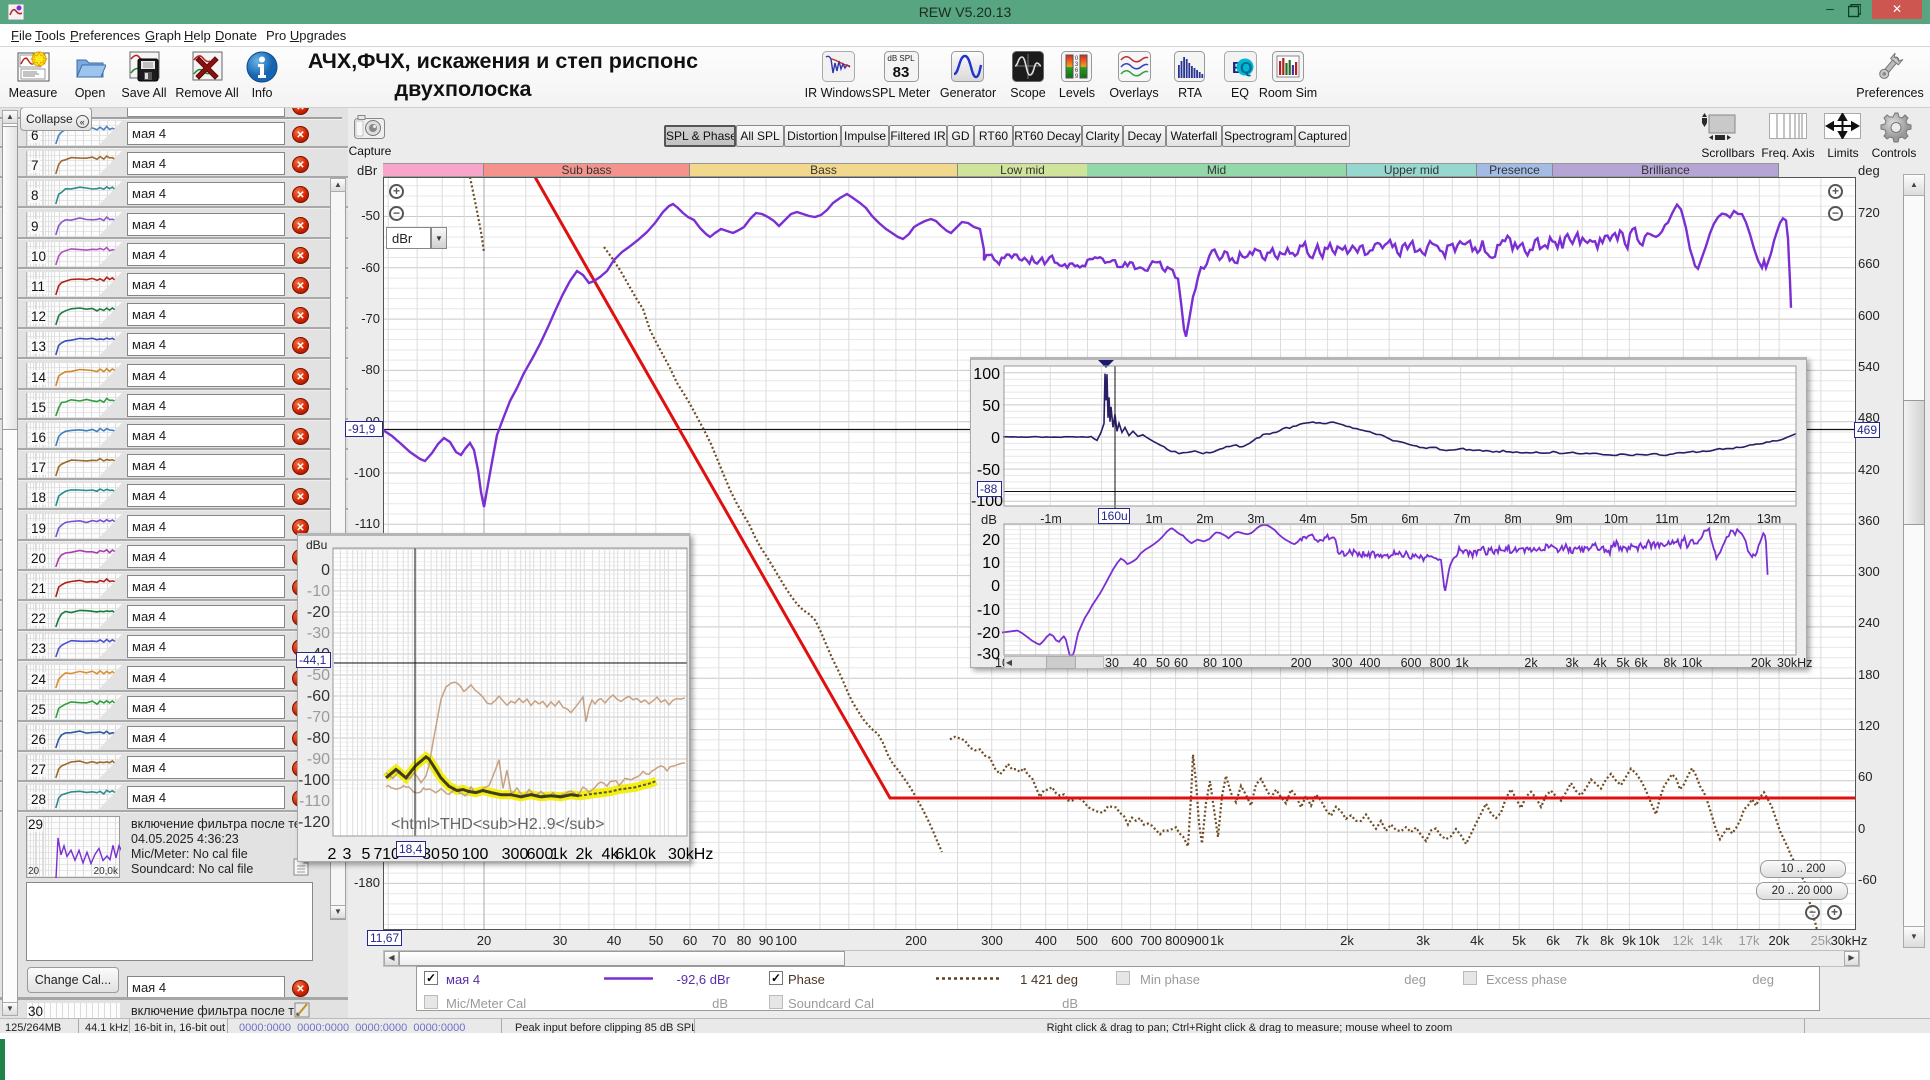 The width and height of the screenshot is (1930, 1080). What do you see at coordinates (1077, 77) in the screenshot?
I see `svg-text: 9` at bounding box center [1077, 77].